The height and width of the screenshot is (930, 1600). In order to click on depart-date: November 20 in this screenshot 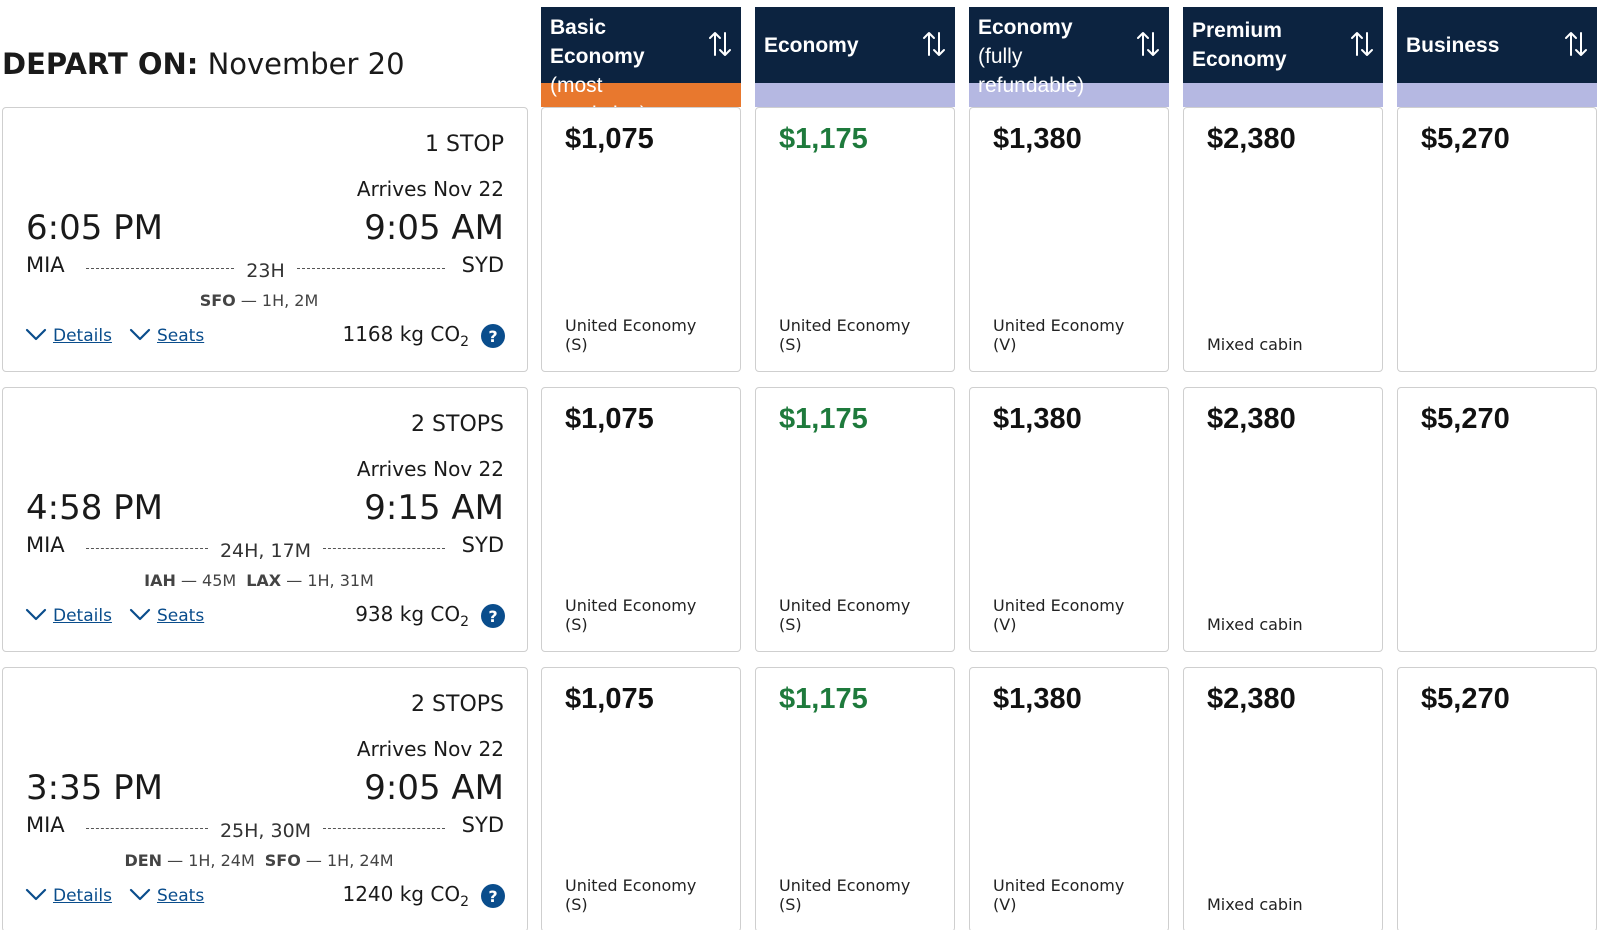, I will do `click(306, 64)`.